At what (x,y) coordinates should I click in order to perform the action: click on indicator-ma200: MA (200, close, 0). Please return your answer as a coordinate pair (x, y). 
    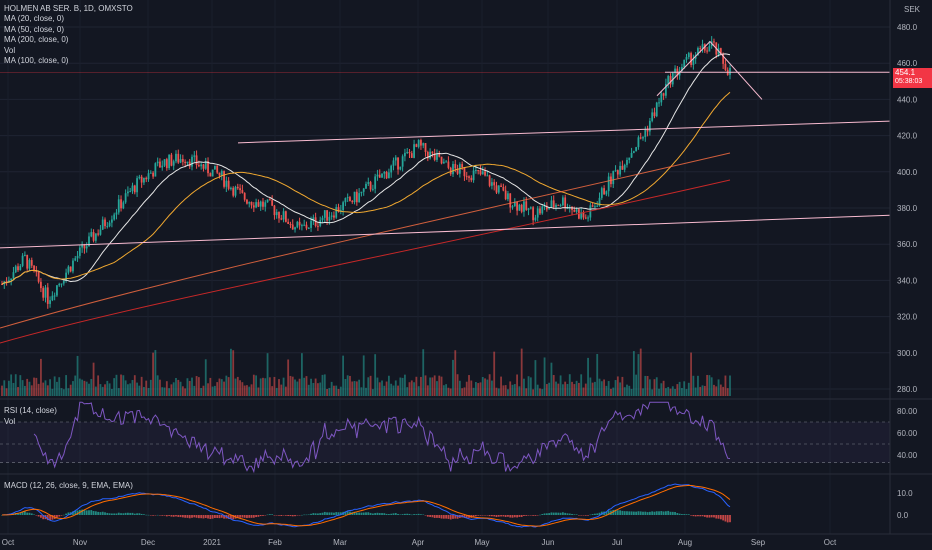
    Looking at the image, I should click on (36, 40).